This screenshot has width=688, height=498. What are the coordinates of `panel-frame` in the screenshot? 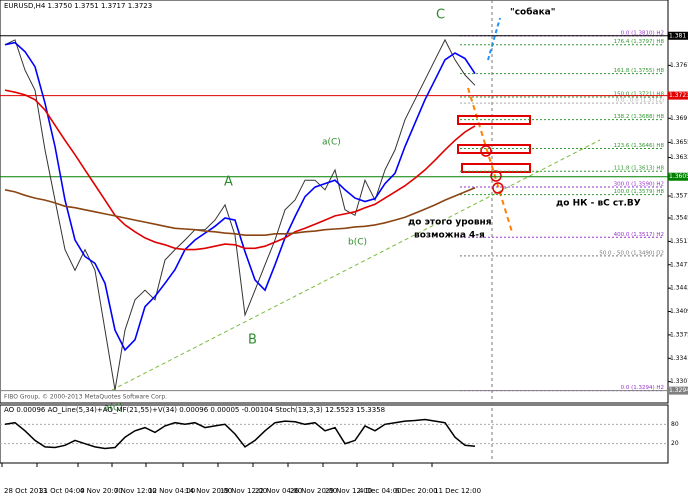 It's located at (334, 434).